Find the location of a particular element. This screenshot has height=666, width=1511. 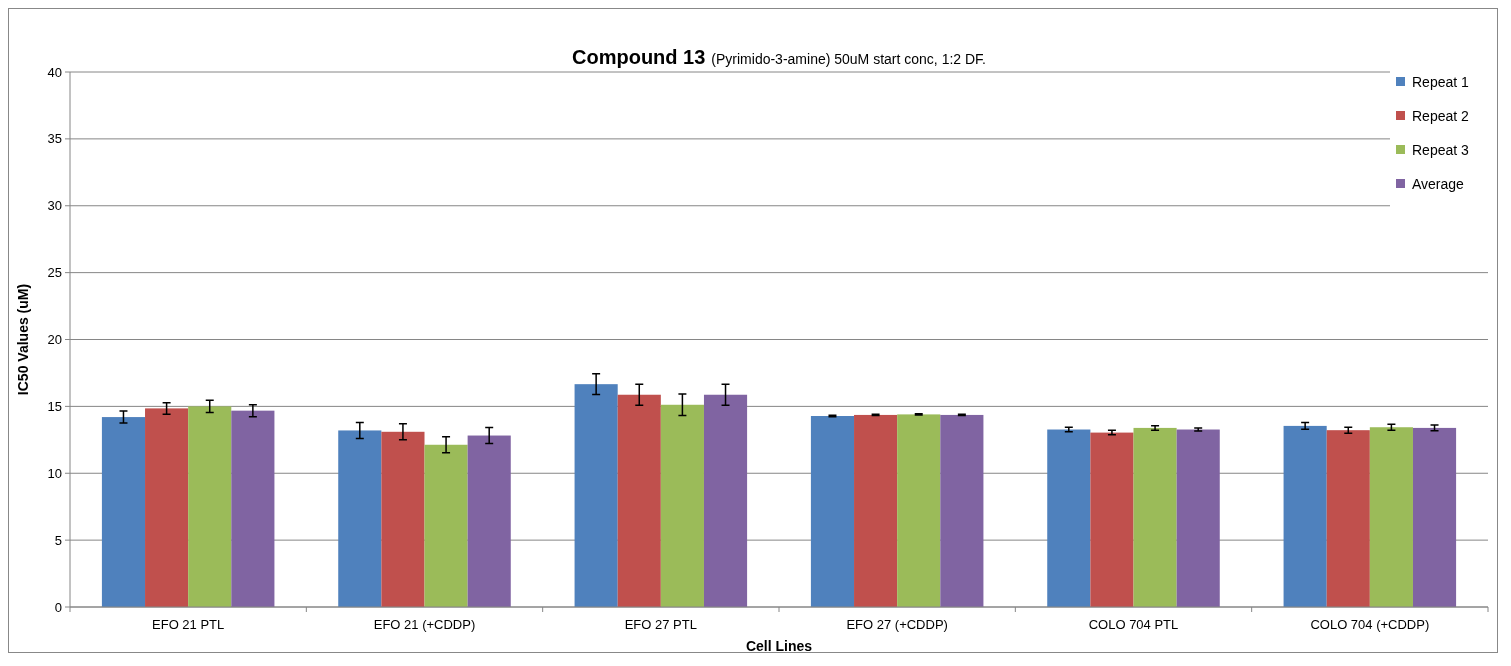

y-tick-label: 40 is located at coordinates (54, 72).